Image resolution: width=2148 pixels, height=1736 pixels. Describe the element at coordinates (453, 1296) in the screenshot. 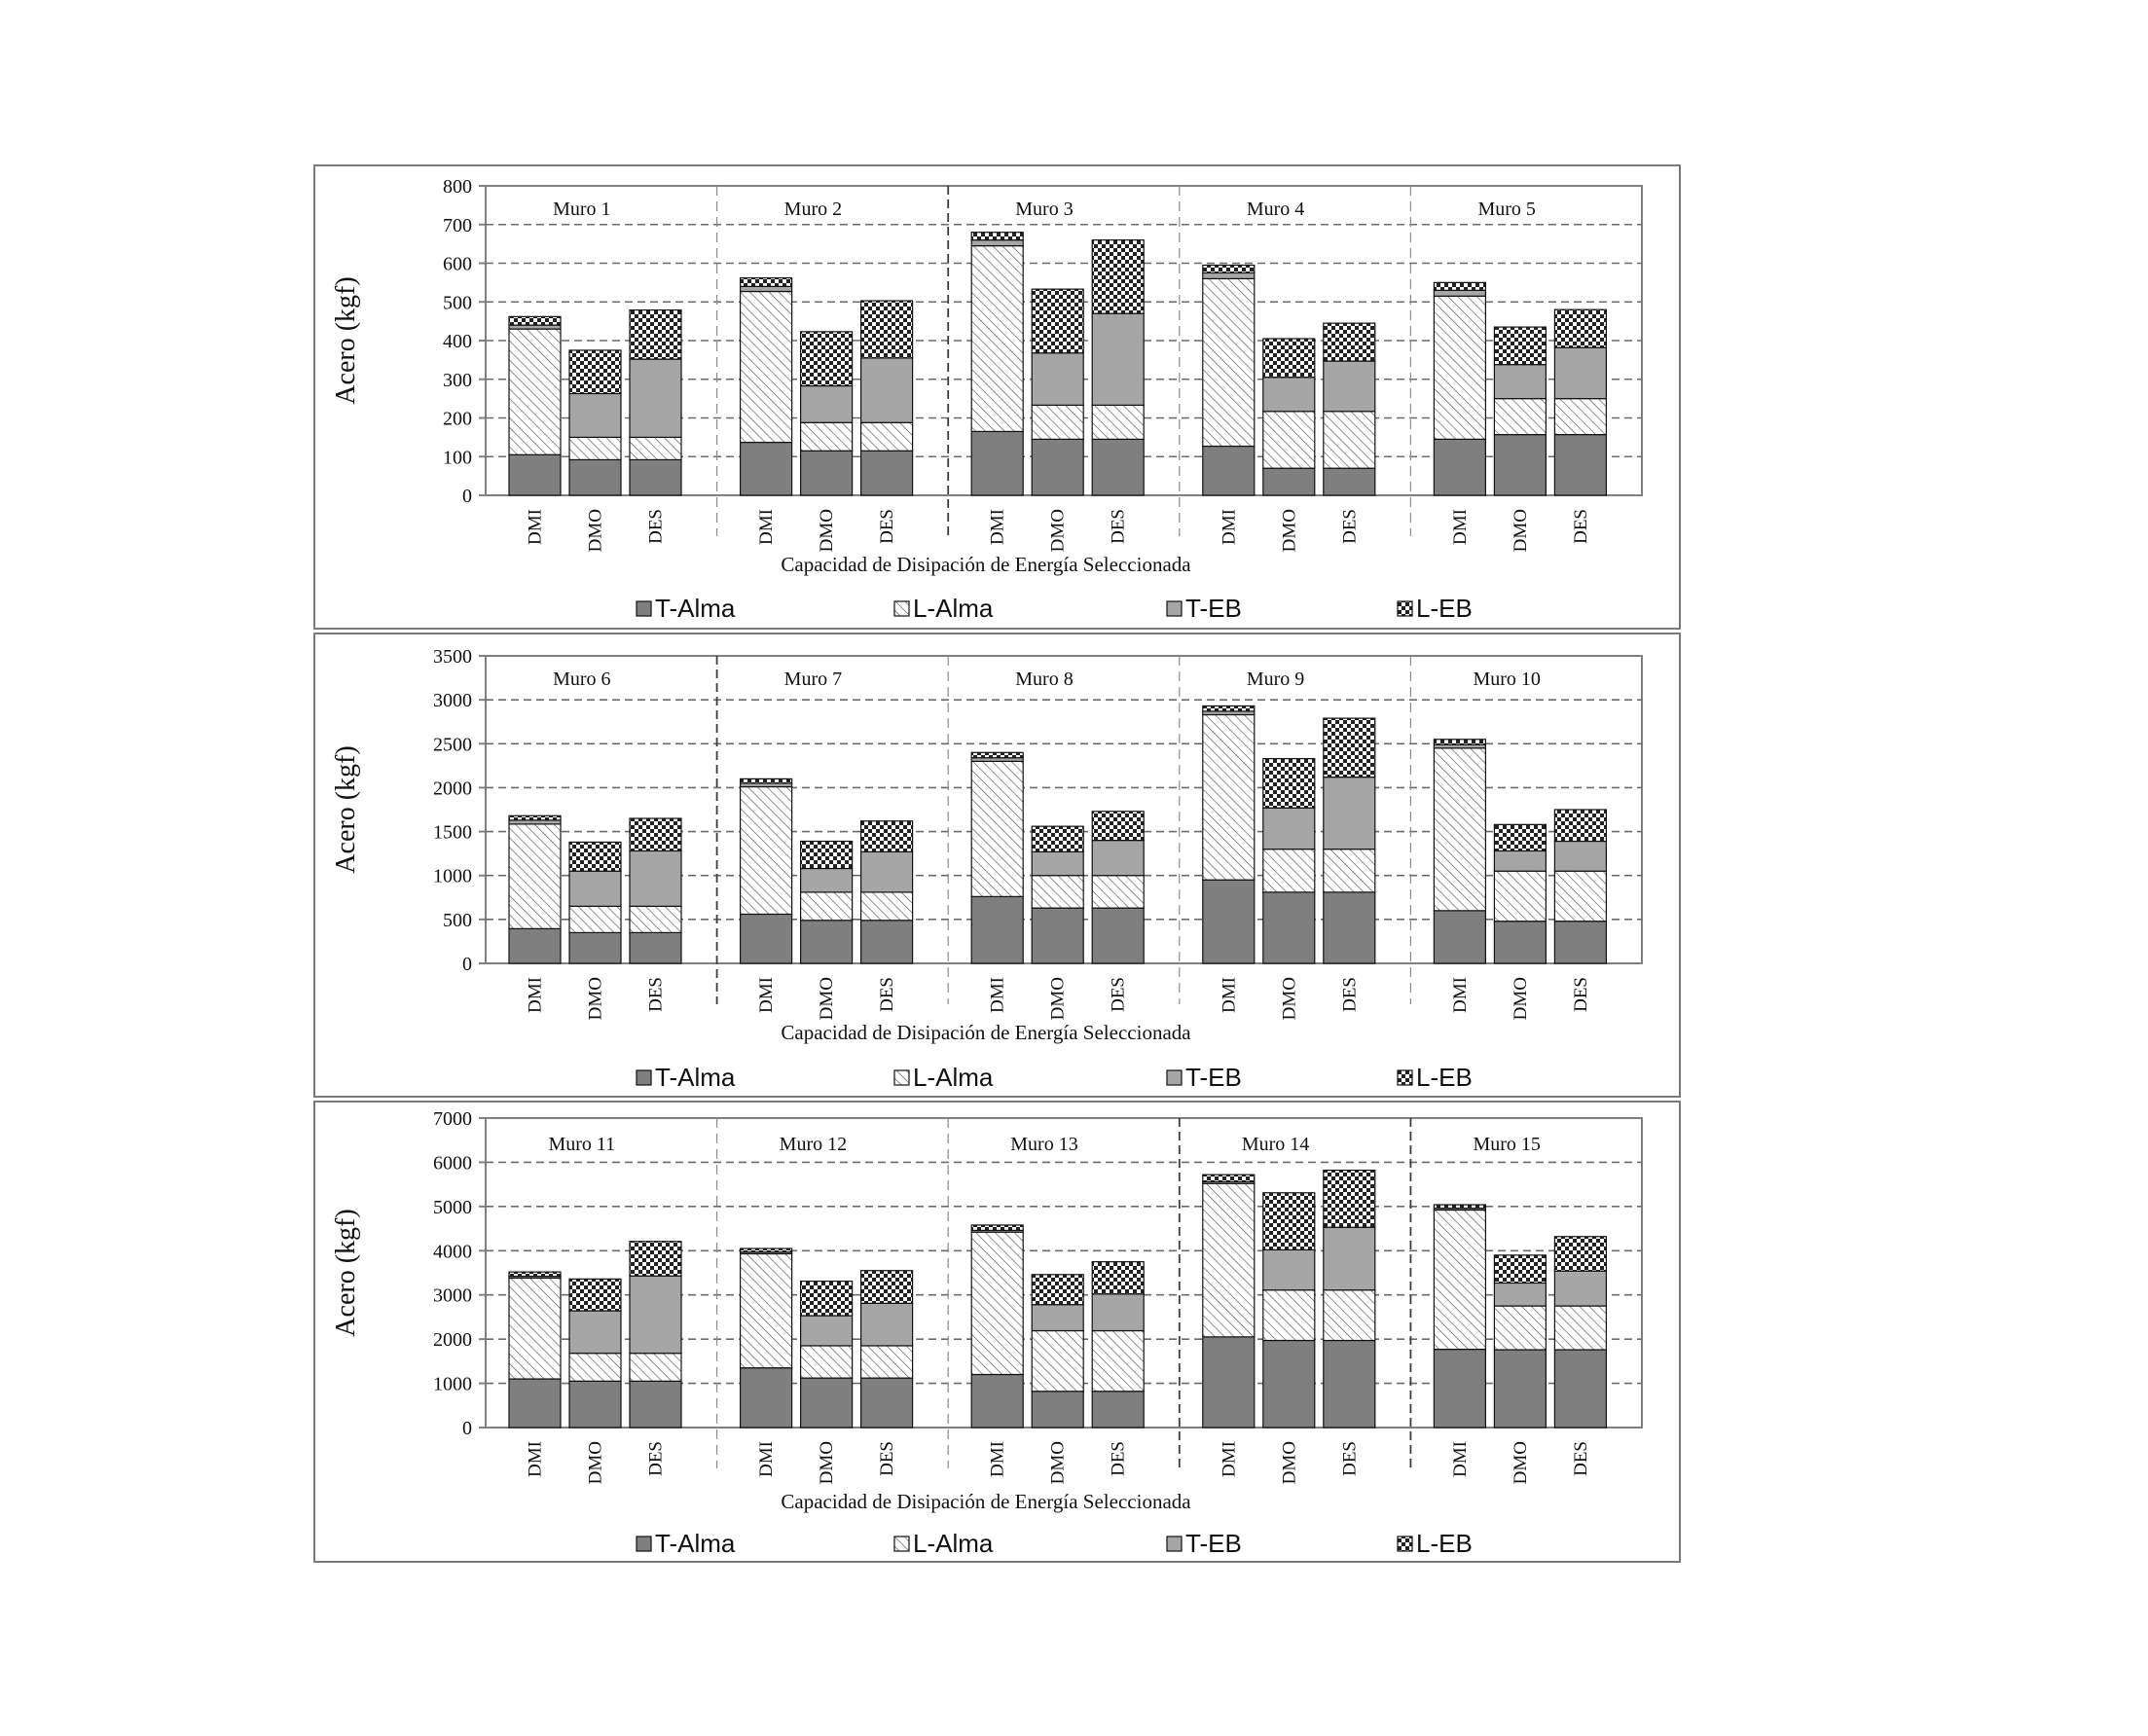

I see `y-tick-label: 3000` at that location.